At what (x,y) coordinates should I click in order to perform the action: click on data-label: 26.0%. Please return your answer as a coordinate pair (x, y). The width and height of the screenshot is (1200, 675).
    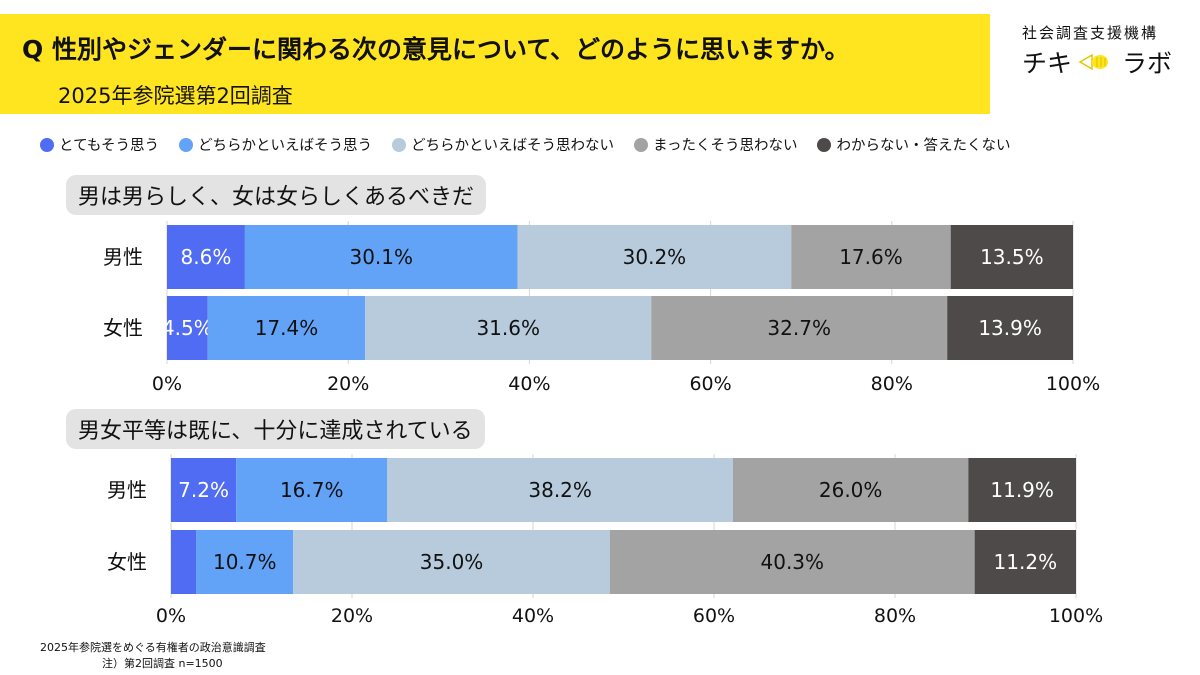
    Looking at the image, I should click on (851, 490).